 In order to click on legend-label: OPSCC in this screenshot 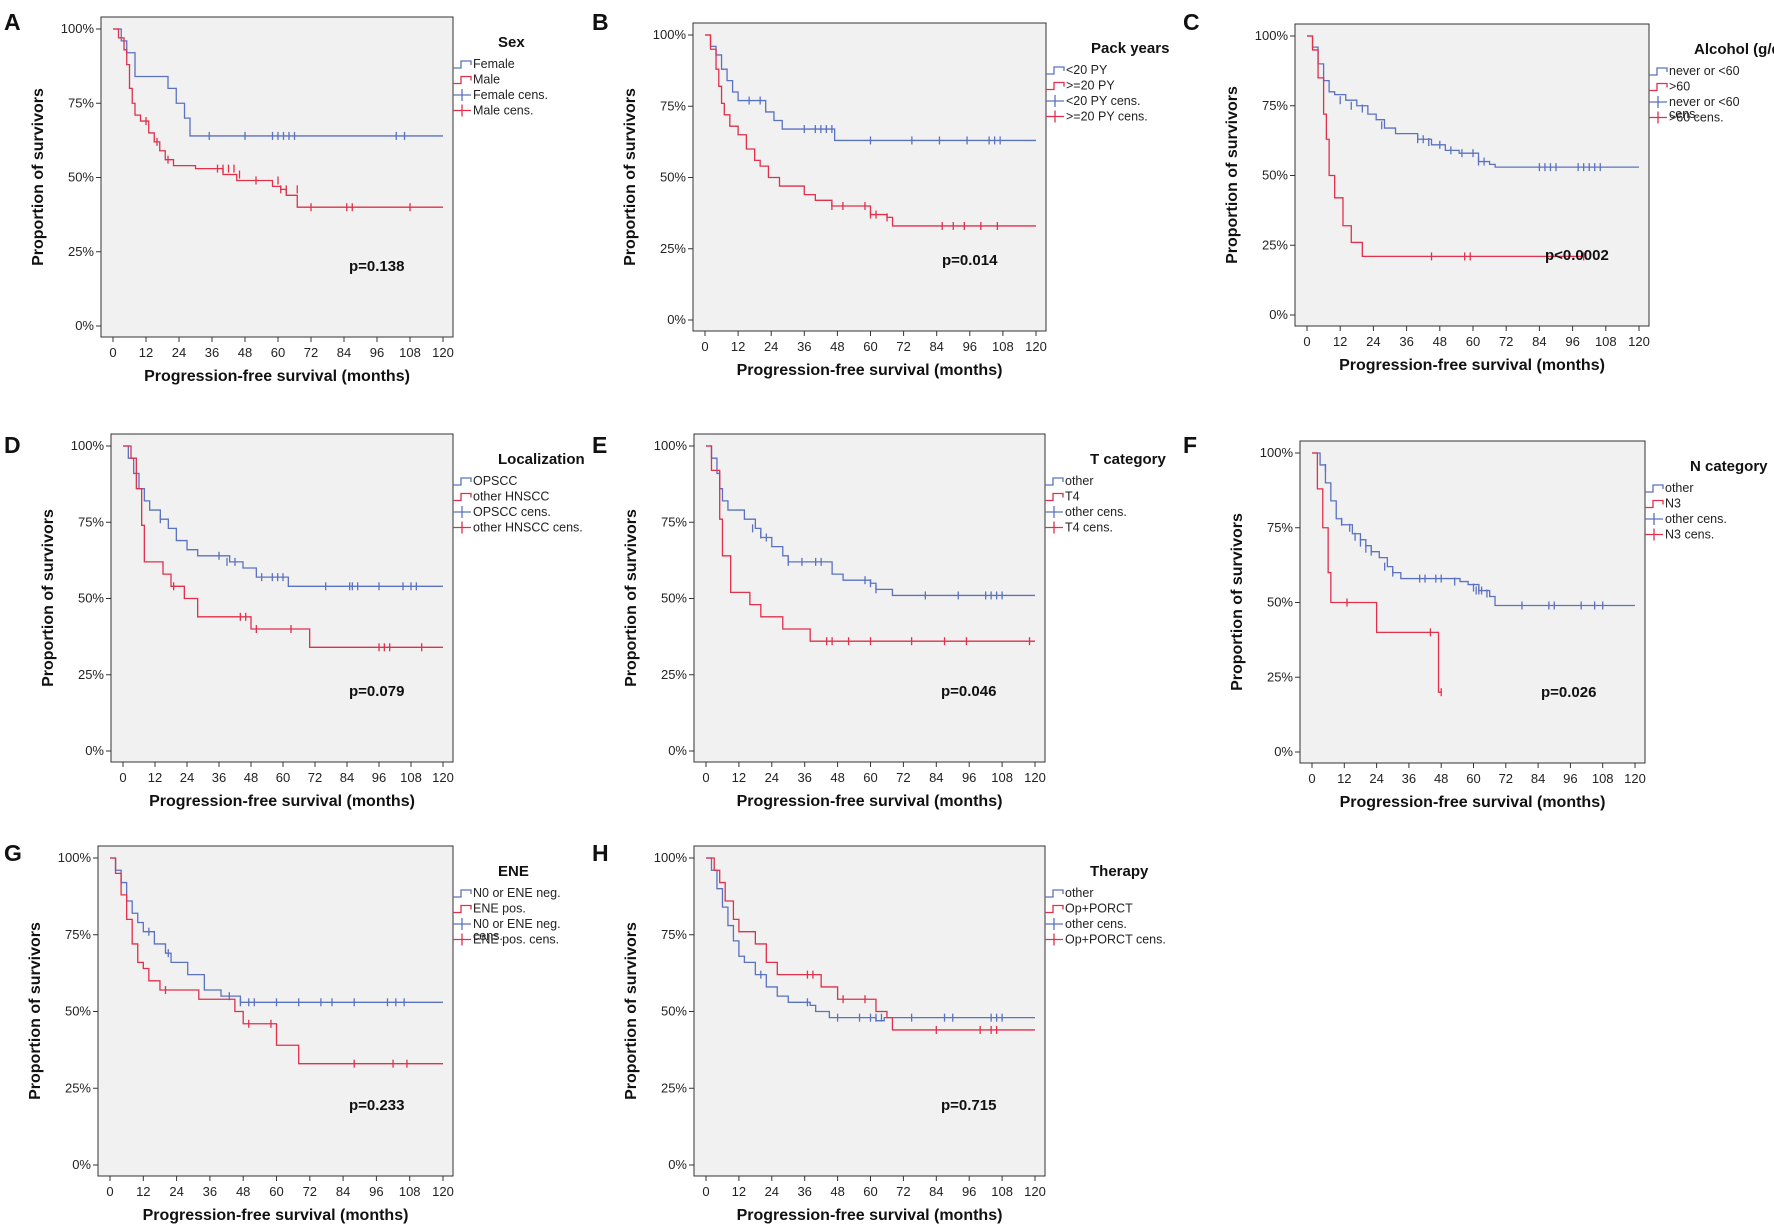, I will do `click(495, 481)`.